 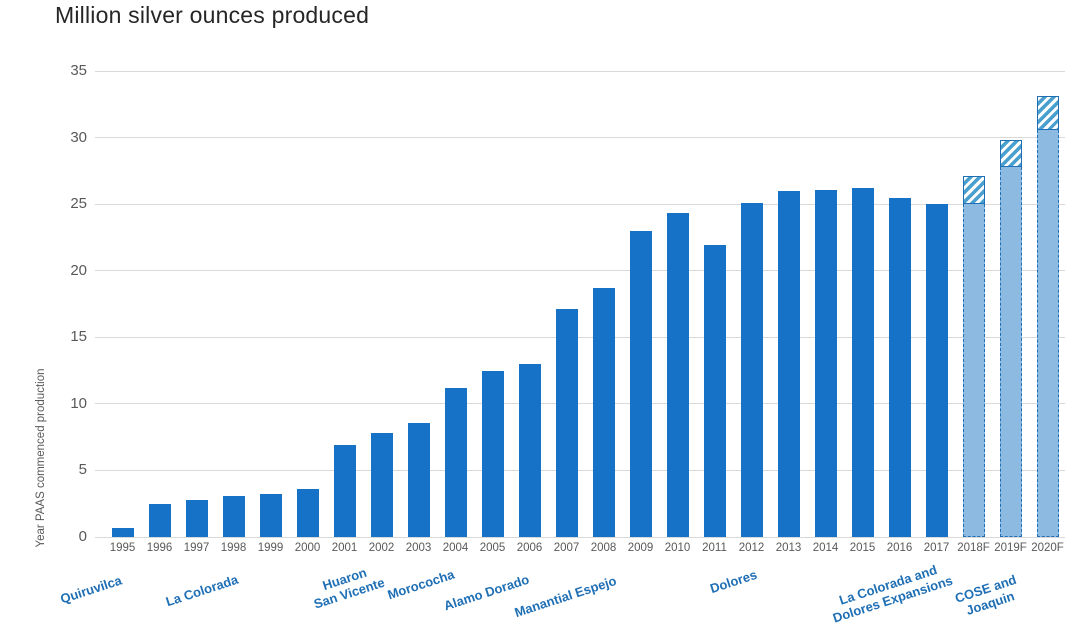 What do you see at coordinates (418, 548) in the screenshot?
I see `x-tick-2003: 2003` at bounding box center [418, 548].